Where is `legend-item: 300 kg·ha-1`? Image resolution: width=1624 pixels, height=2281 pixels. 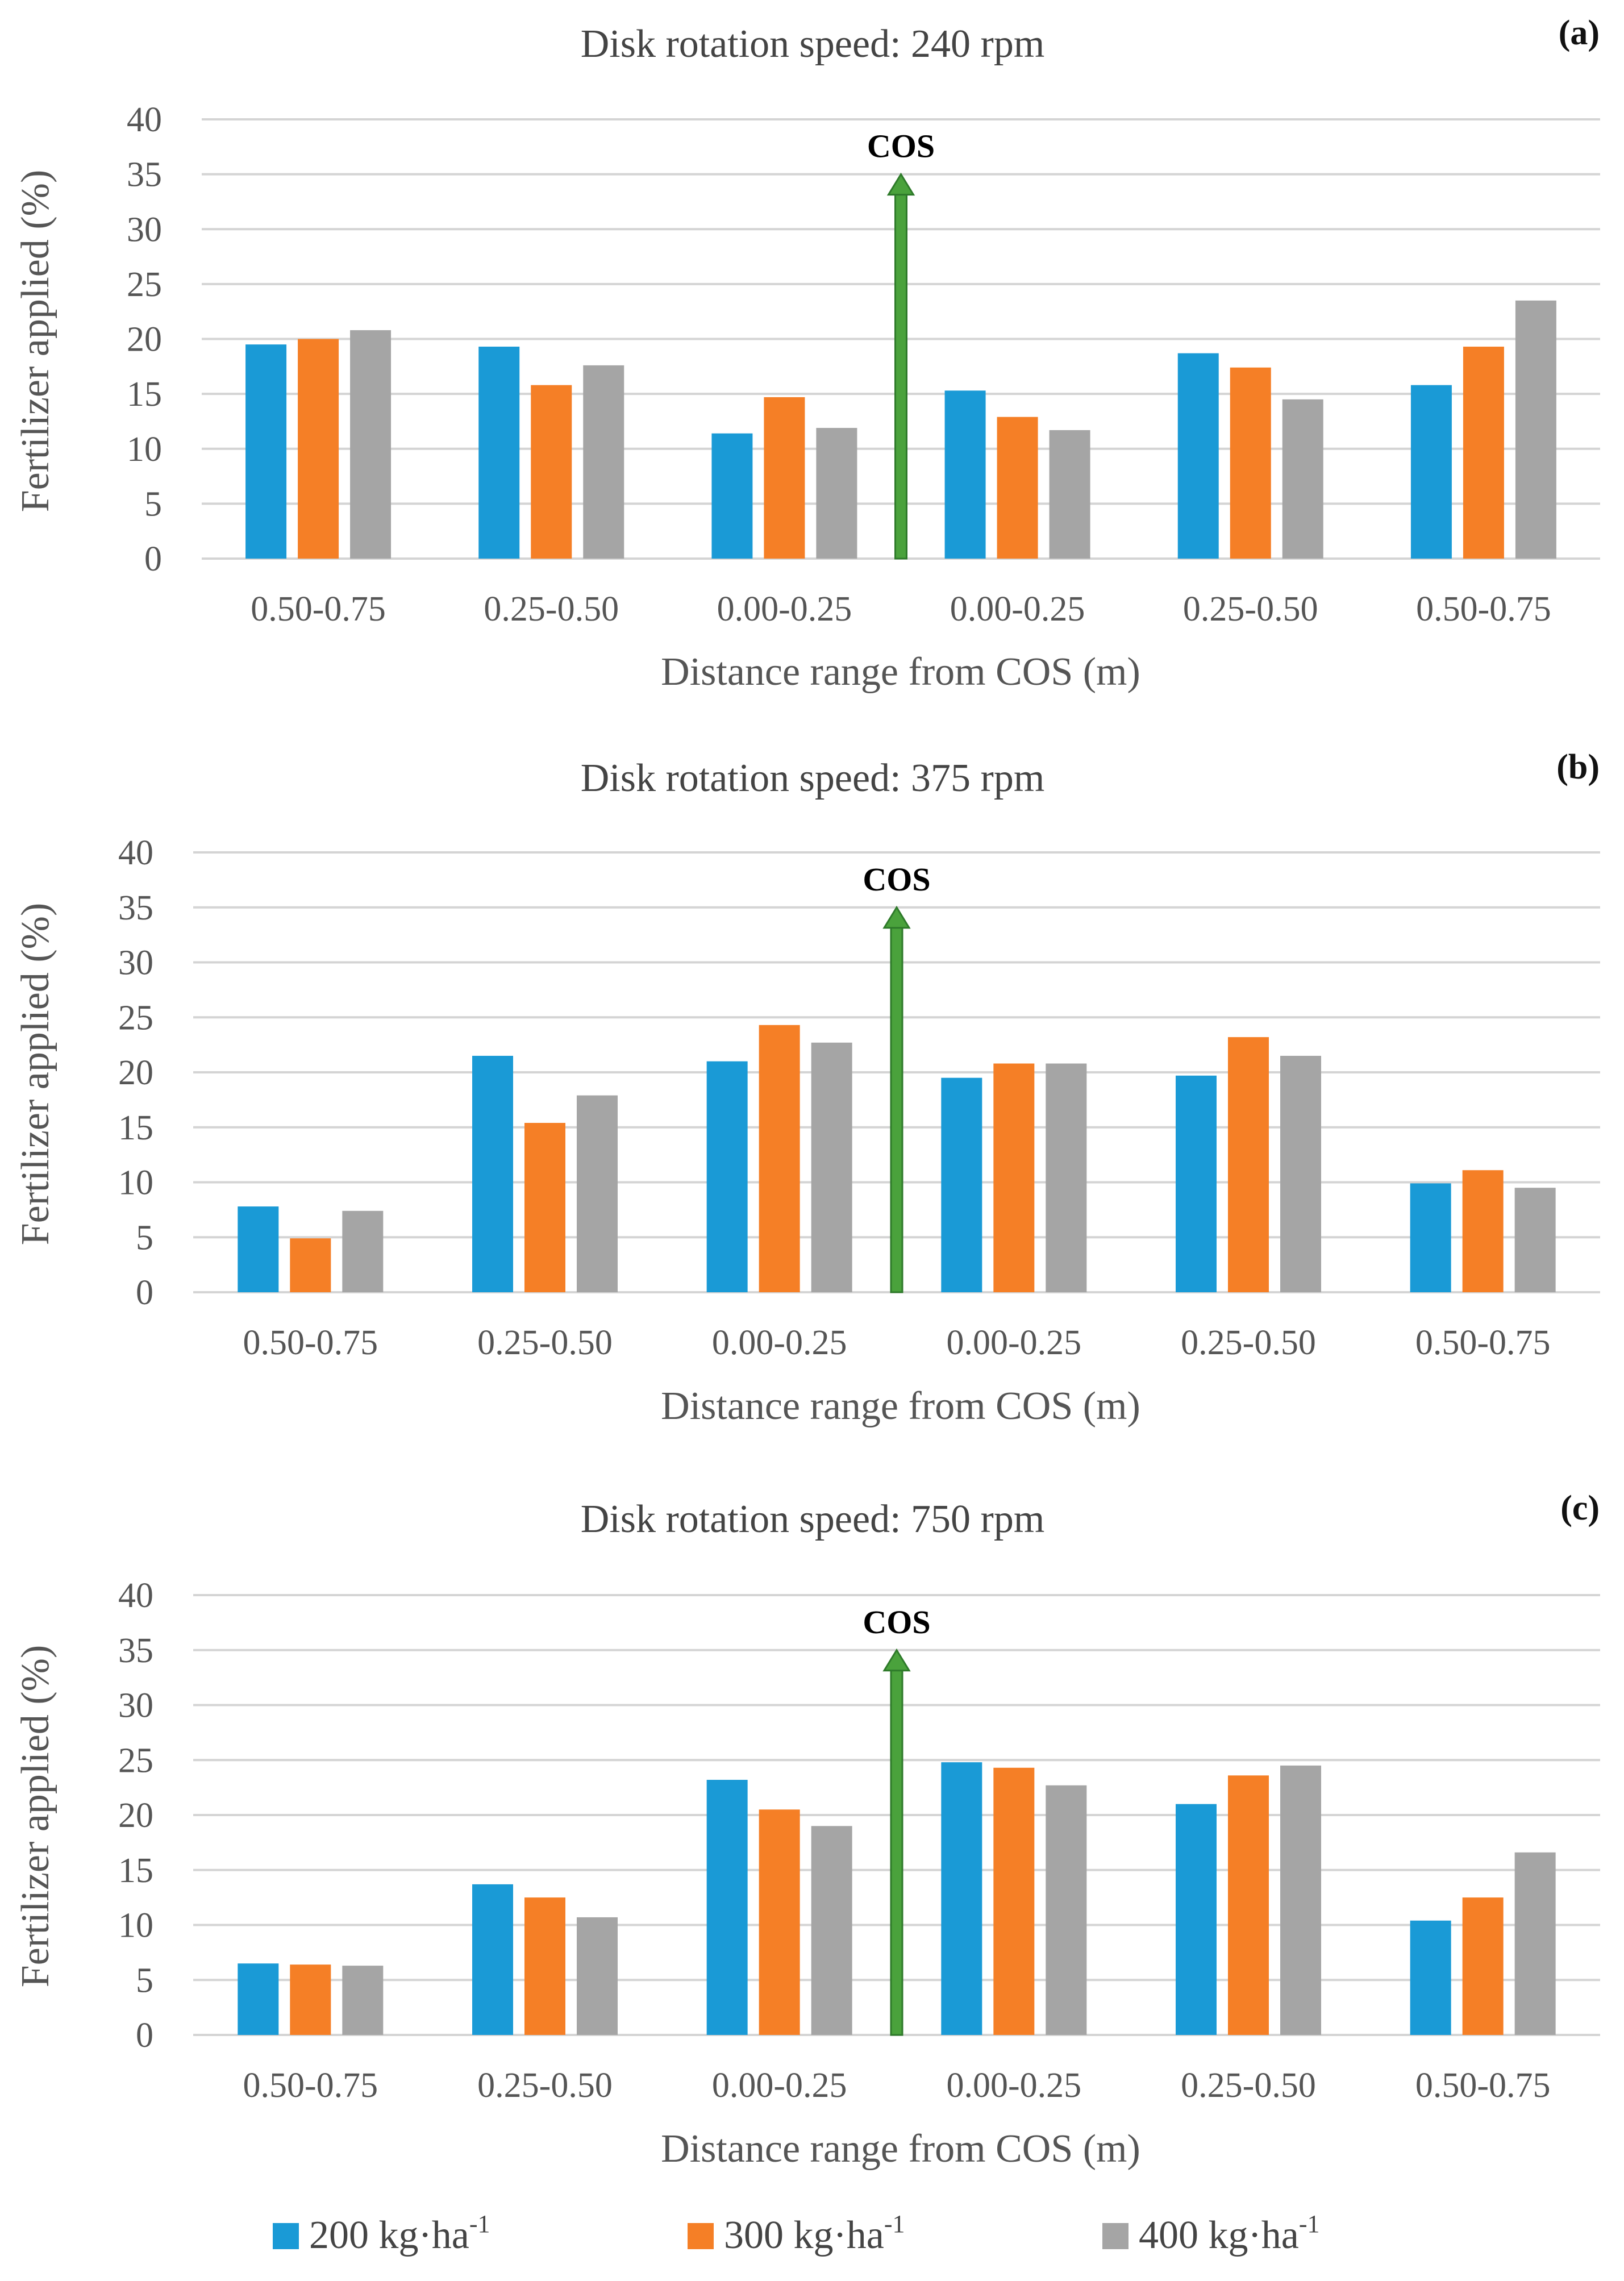 legend-item: 300 kg·ha-1 is located at coordinates (796, 2233).